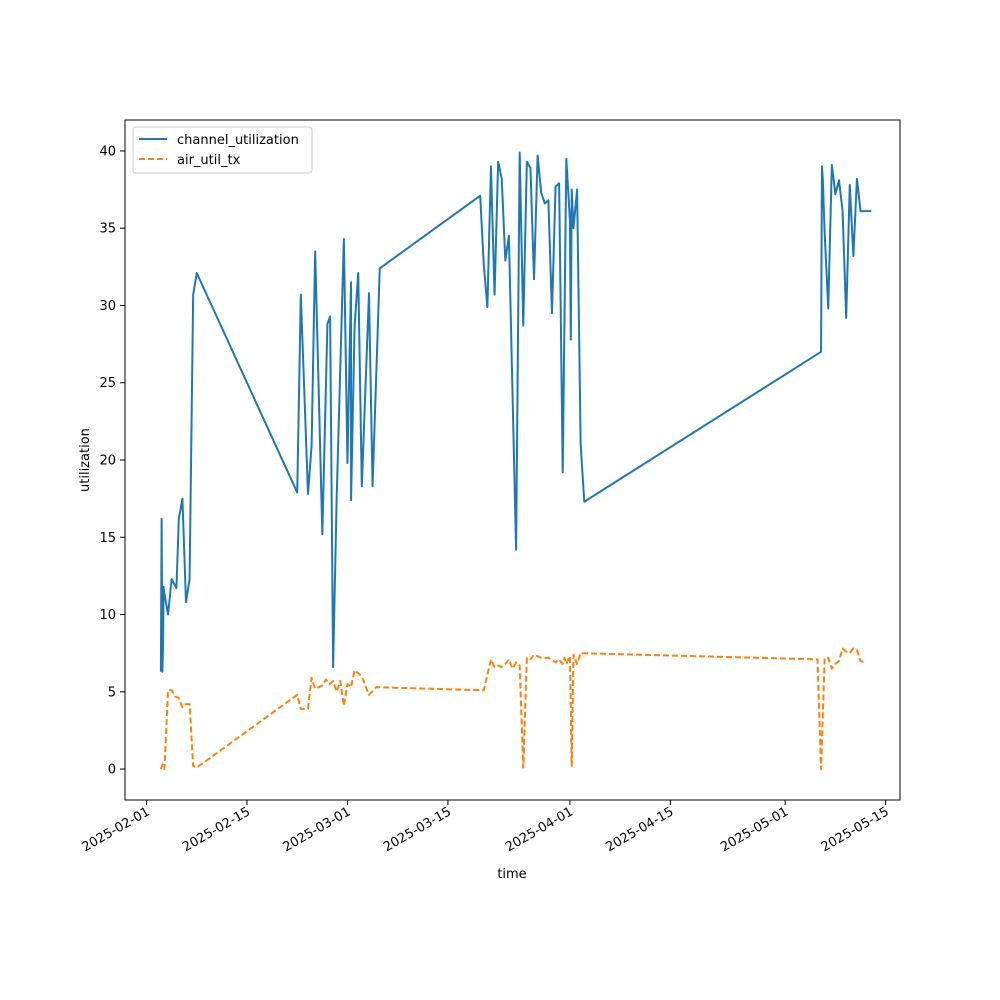 The image size is (1000, 1000). I want to click on y-tick-label: 15, so click(107, 538).